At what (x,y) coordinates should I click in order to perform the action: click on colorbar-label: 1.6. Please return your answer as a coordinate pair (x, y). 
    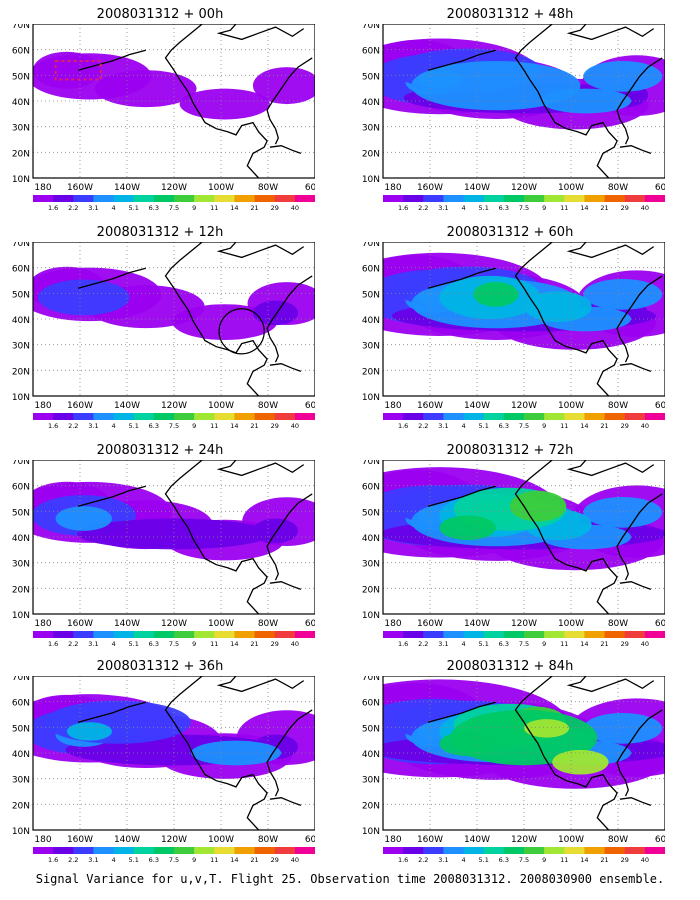
    Looking at the image, I should click on (403, 644).